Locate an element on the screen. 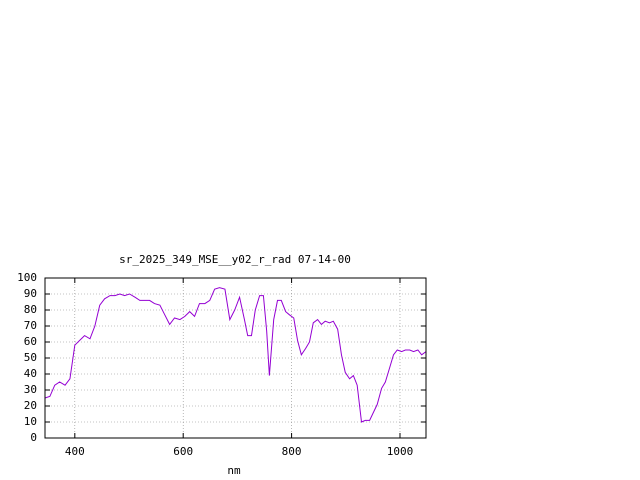 Image resolution: width=640 pixels, height=480 pixels. y-tick-label: 100 is located at coordinates (27, 277).